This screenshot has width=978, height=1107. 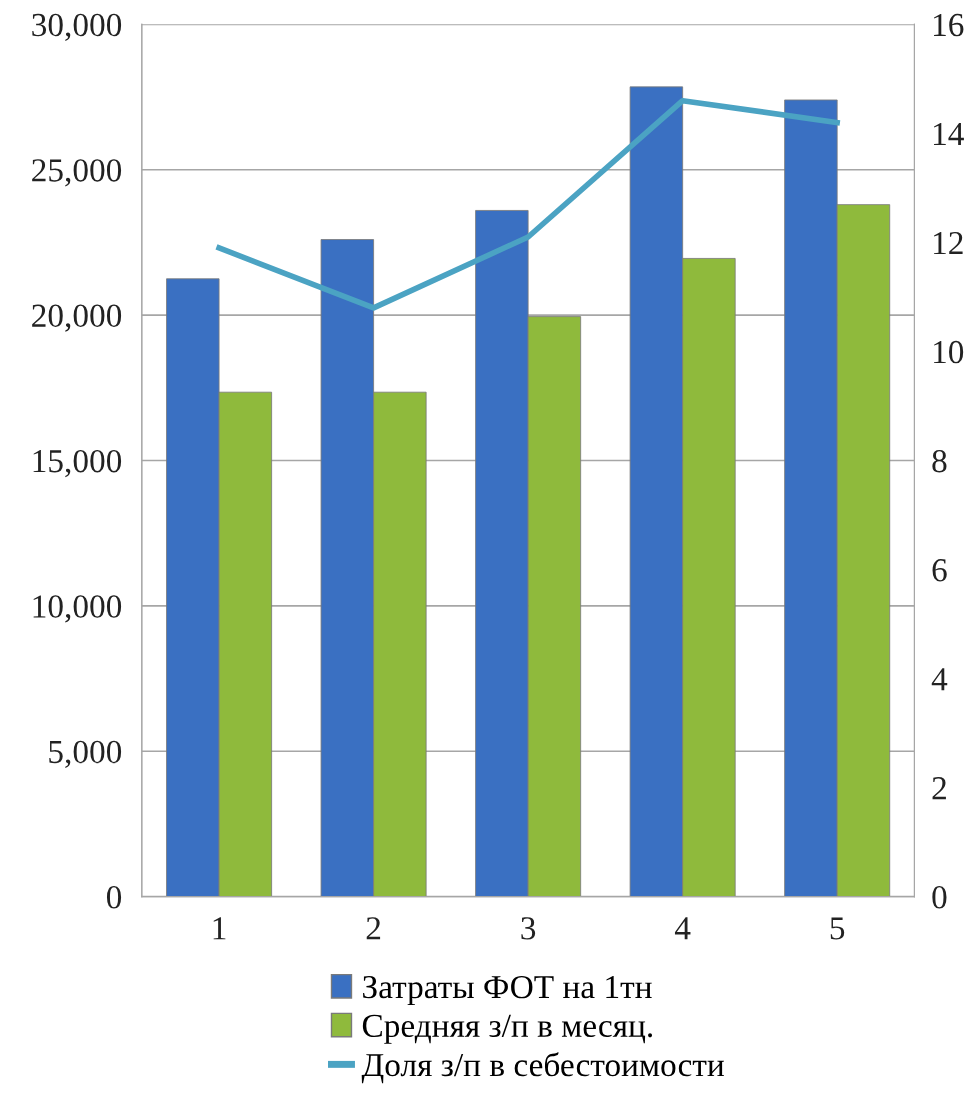 I want to click on y2-tick-label: 2, so click(x=939, y=788).